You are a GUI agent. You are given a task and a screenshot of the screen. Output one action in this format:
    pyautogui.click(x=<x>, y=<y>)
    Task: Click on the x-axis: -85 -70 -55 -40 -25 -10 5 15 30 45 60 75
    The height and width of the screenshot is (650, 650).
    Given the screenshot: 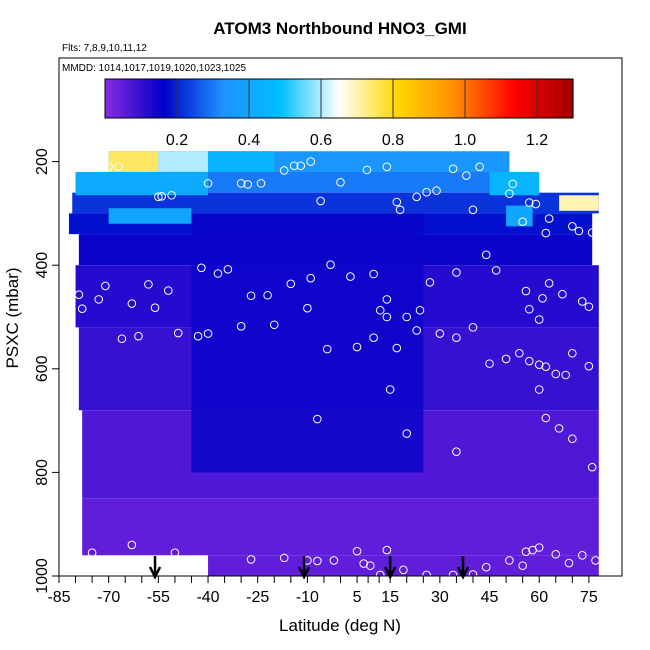 What is the action you would take?
    pyautogui.click(x=322, y=591)
    